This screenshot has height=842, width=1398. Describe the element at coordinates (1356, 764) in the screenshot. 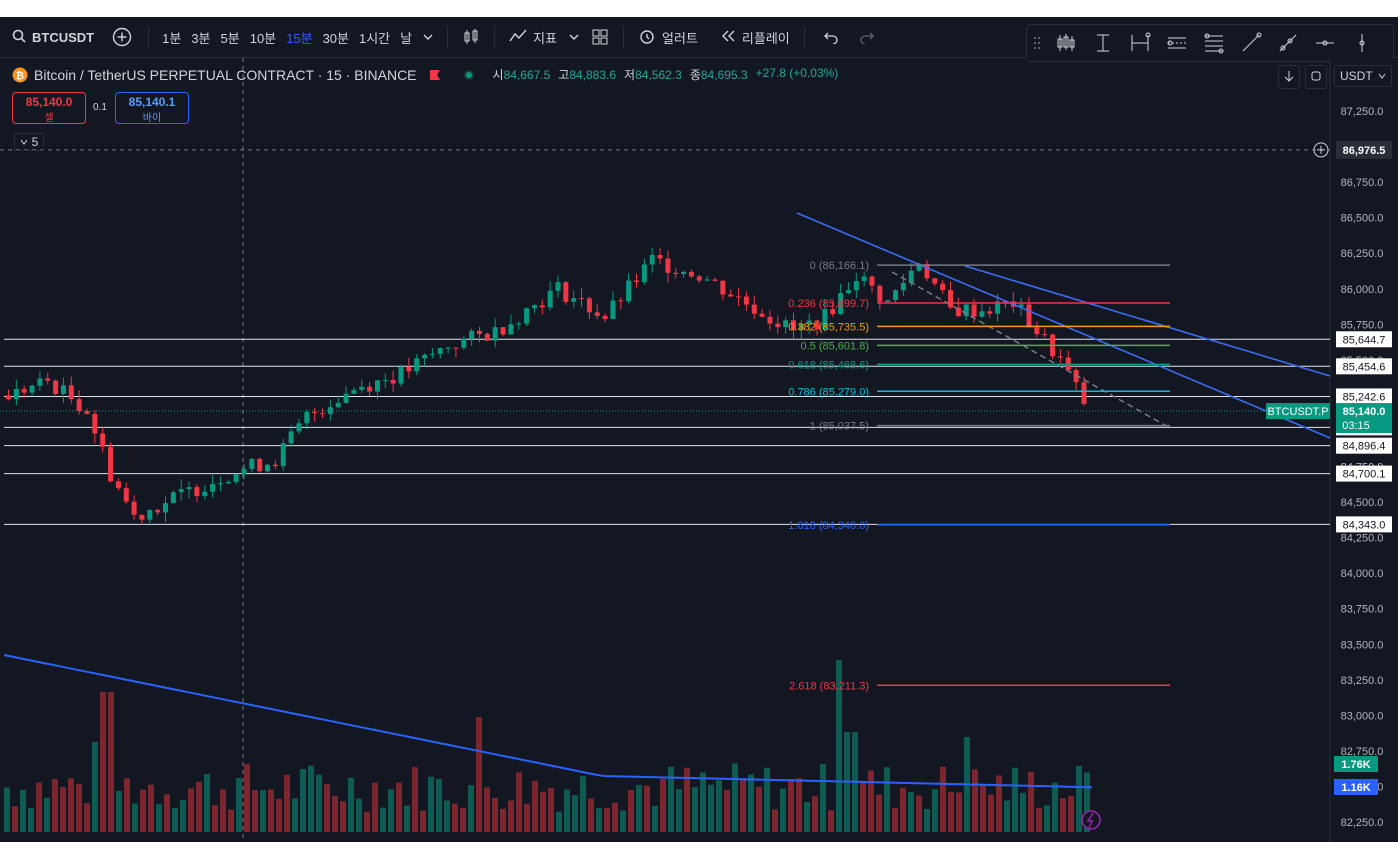

I see `volume-tag-bg` at that location.